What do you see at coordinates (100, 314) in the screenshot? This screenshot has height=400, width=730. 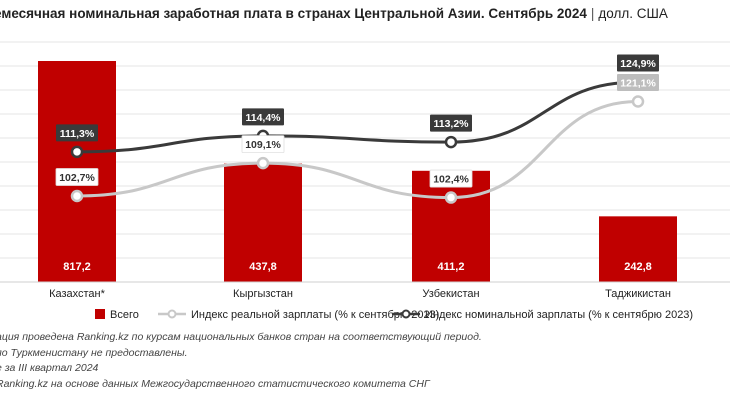 I see `legend-bar-swatch` at bounding box center [100, 314].